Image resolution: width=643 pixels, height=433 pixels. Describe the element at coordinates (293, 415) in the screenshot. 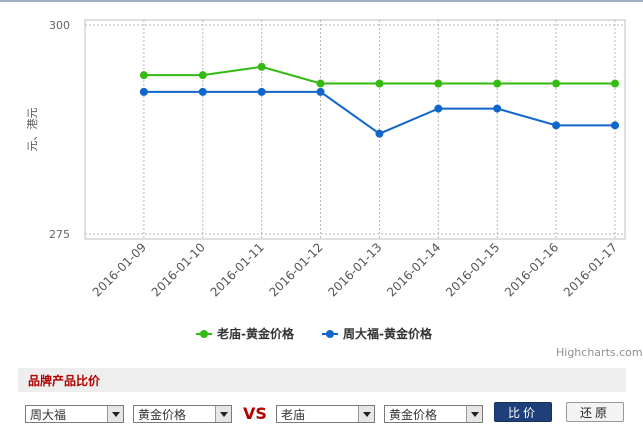

I see `brand2-select-value: 老庙` at that location.